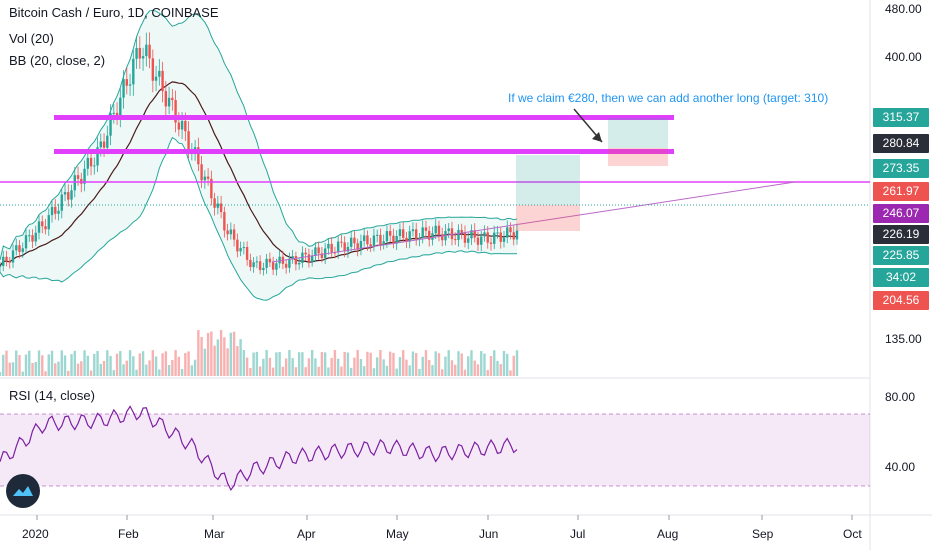  I want to click on time-tick: Apr, so click(306, 534).